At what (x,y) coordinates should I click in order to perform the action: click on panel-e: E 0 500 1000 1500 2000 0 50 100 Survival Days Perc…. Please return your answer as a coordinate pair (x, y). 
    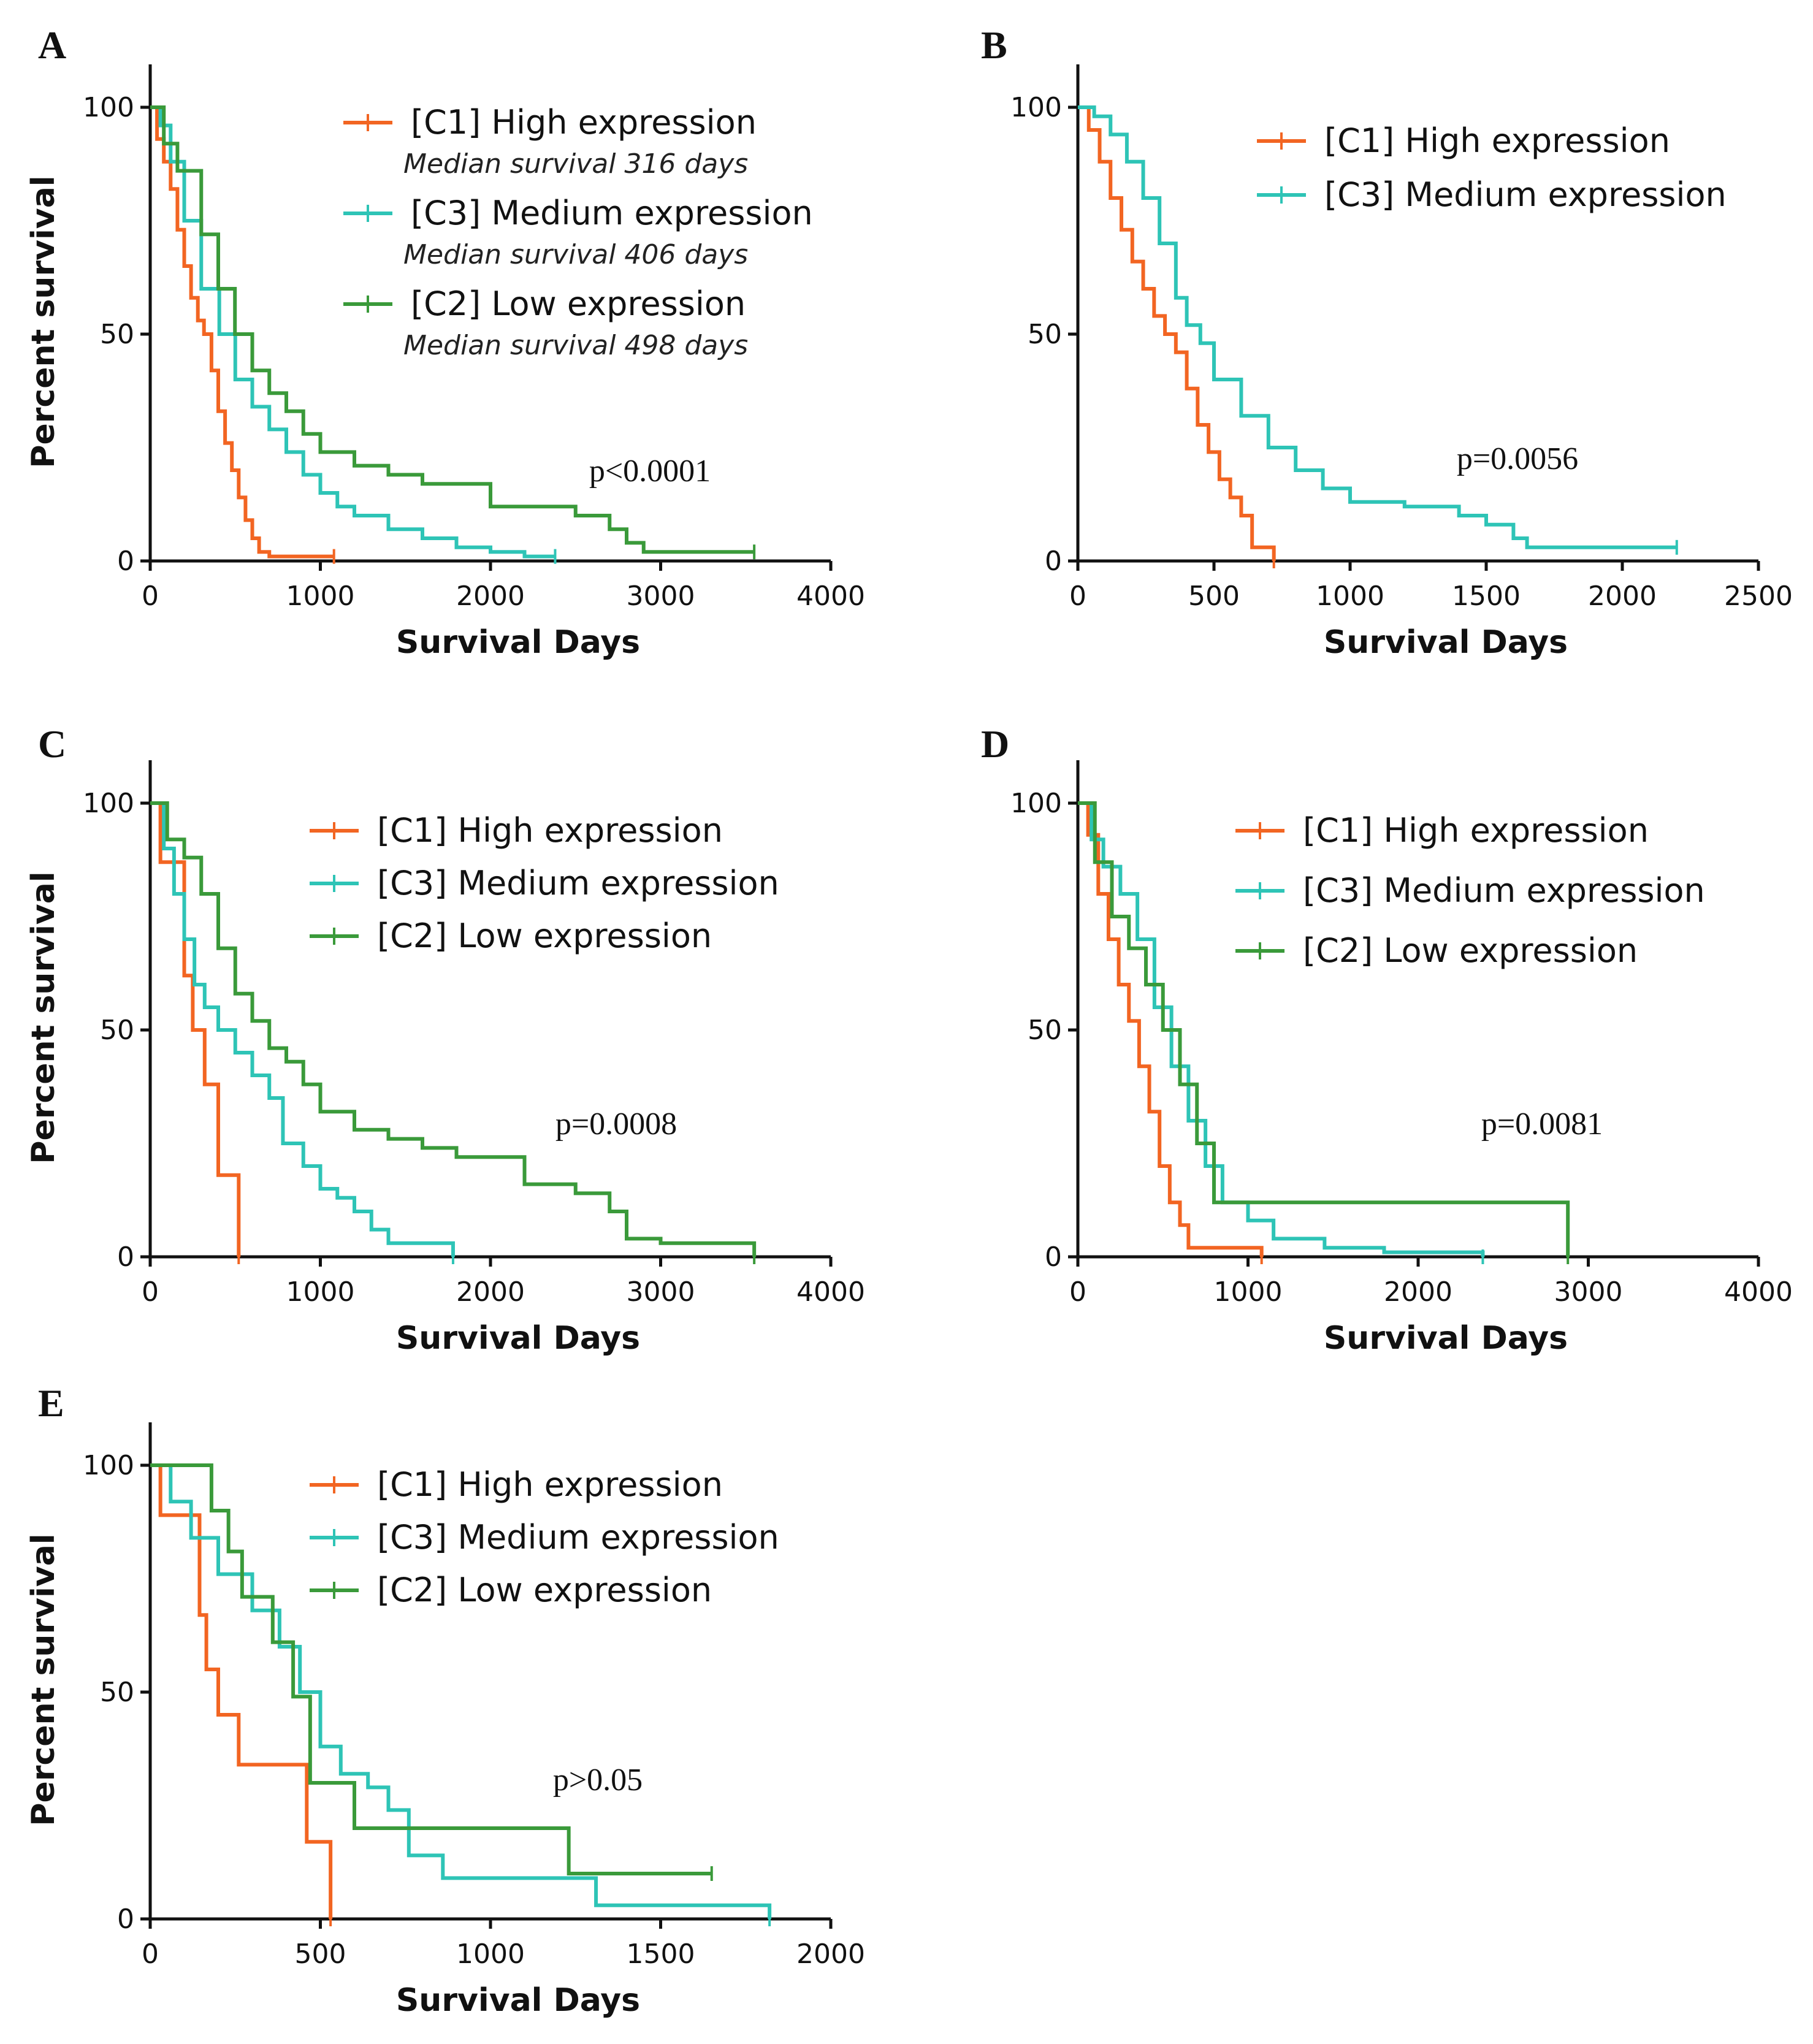
    Looking at the image, I should click on (445, 1700).